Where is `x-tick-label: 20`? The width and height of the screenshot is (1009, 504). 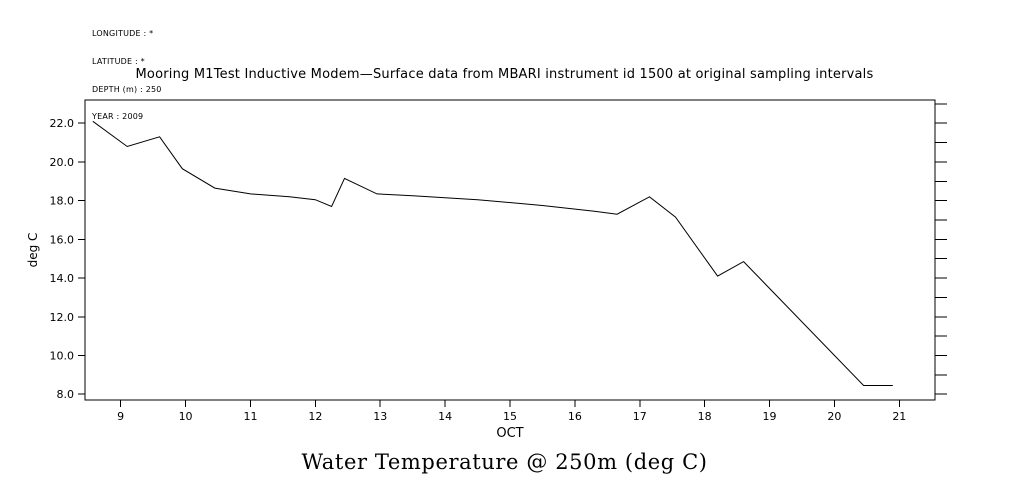
x-tick-label: 20 is located at coordinates (834, 416).